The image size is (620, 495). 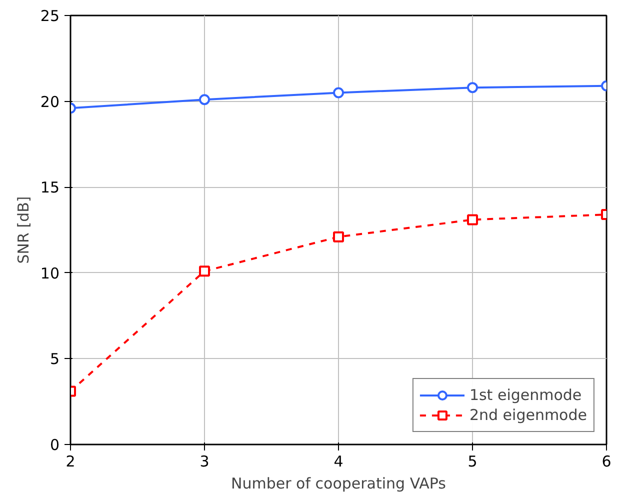 What do you see at coordinates (55, 359) in the screenshot?
I see `y-tick-label: 5` at bounding box center [55, 359].